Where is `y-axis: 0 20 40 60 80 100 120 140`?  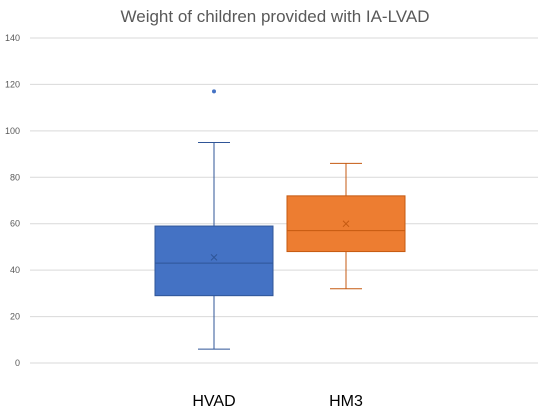 y-axis: 0 20 40 60 80 100 120 140 is located at coordinates (12, 200).